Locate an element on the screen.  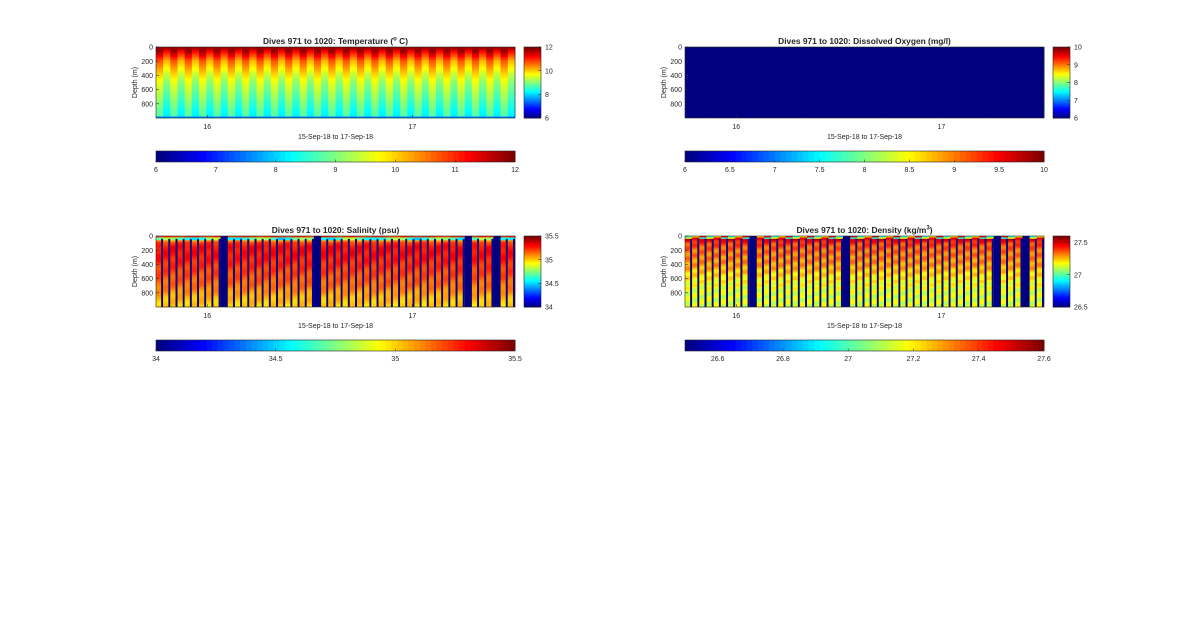
oxygen-axes-frame is located at coordinates (864, 82).